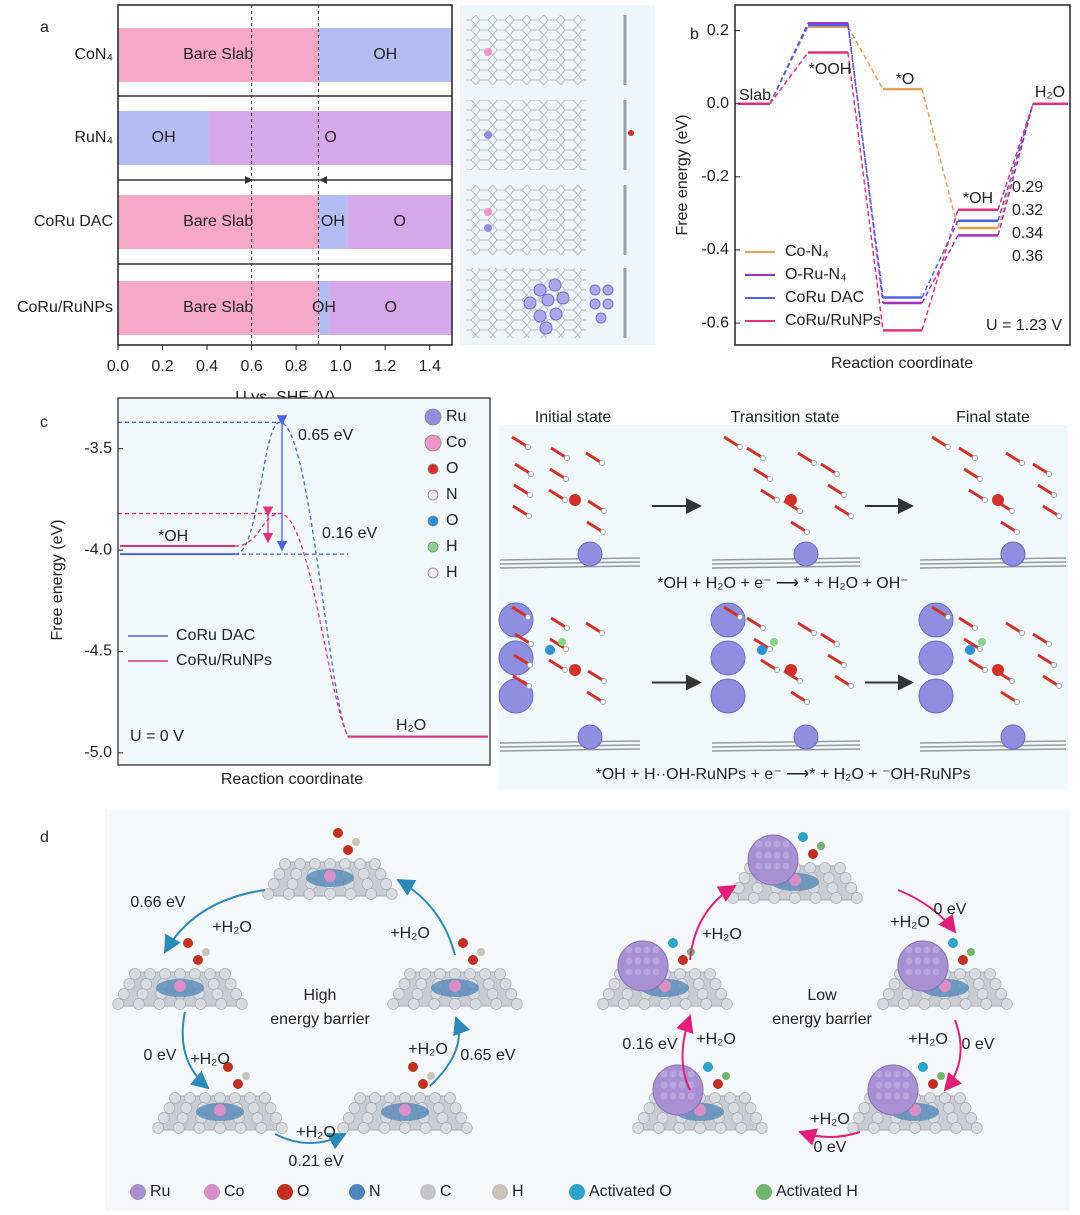 This screenshot has width=1080, height=1215. I want to click on cycle-label: 0.16 eV, so click(649, 1044).